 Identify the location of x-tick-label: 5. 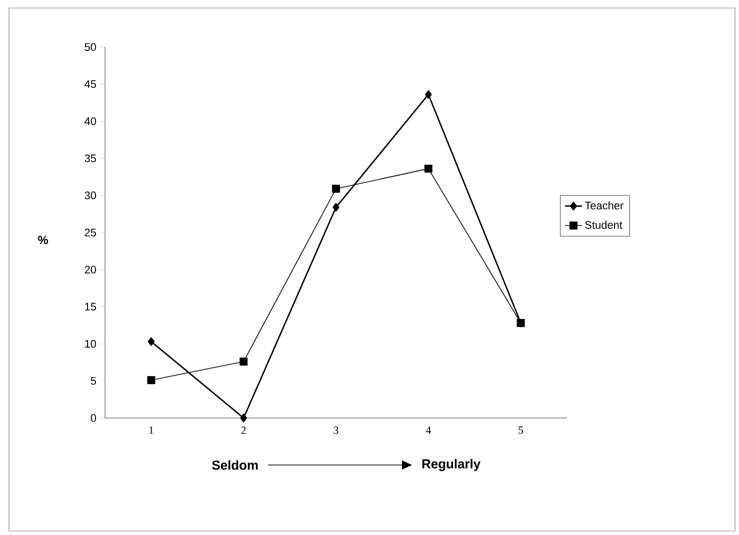
(521, 430).